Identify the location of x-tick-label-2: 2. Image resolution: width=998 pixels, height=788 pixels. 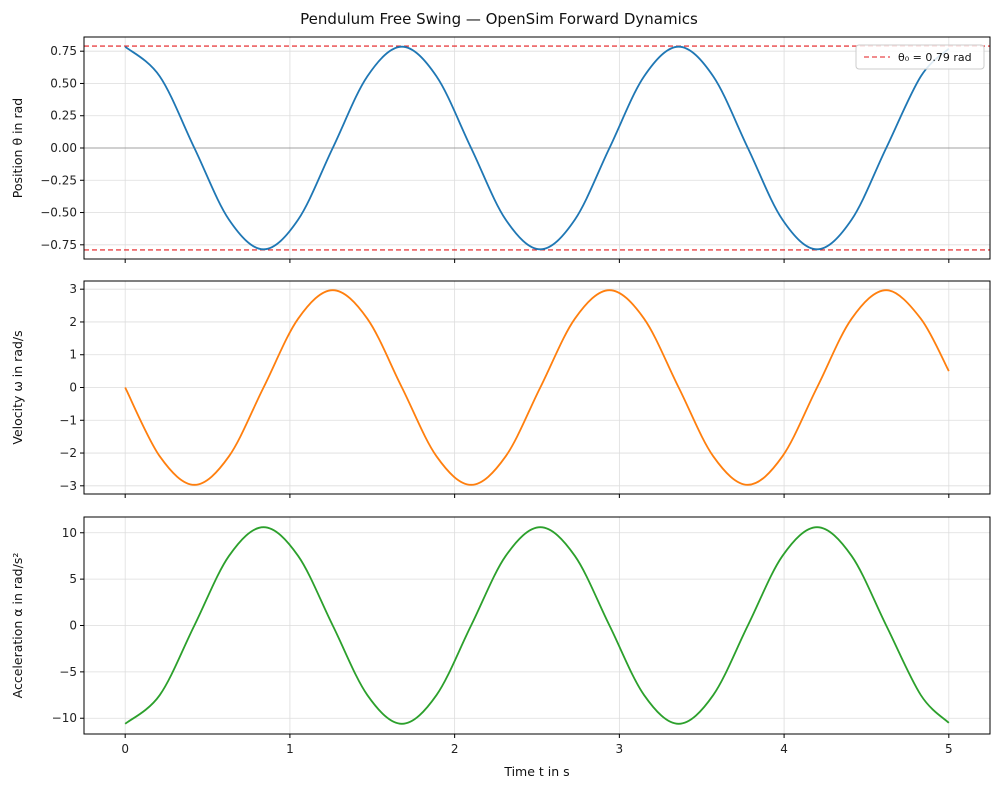
(455, 749).